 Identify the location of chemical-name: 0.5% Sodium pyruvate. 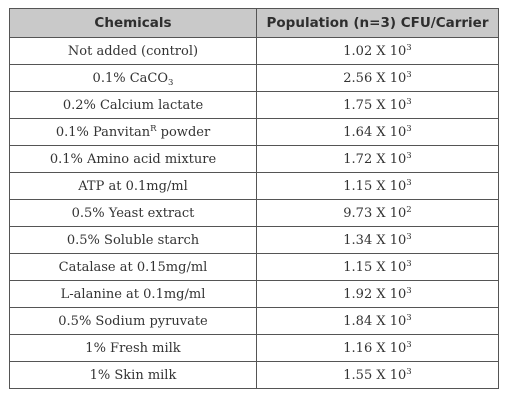
(133, 321).